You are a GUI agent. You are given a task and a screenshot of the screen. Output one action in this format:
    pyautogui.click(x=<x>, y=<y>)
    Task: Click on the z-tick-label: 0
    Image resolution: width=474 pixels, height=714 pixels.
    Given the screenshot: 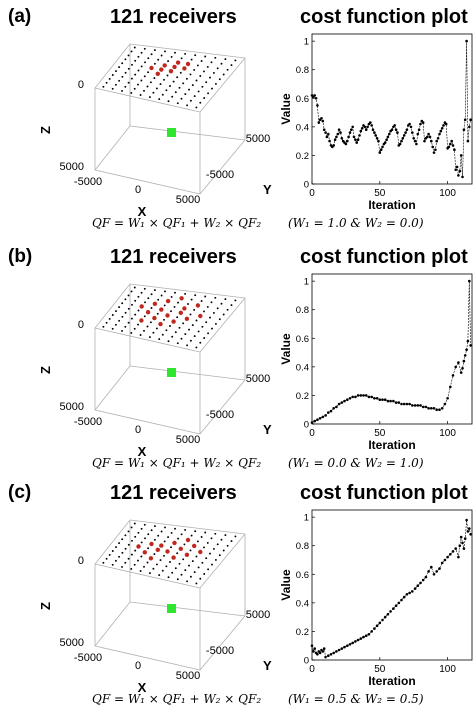 What is the action you would take?
    pyautogui.click(x=81, y=325)
    